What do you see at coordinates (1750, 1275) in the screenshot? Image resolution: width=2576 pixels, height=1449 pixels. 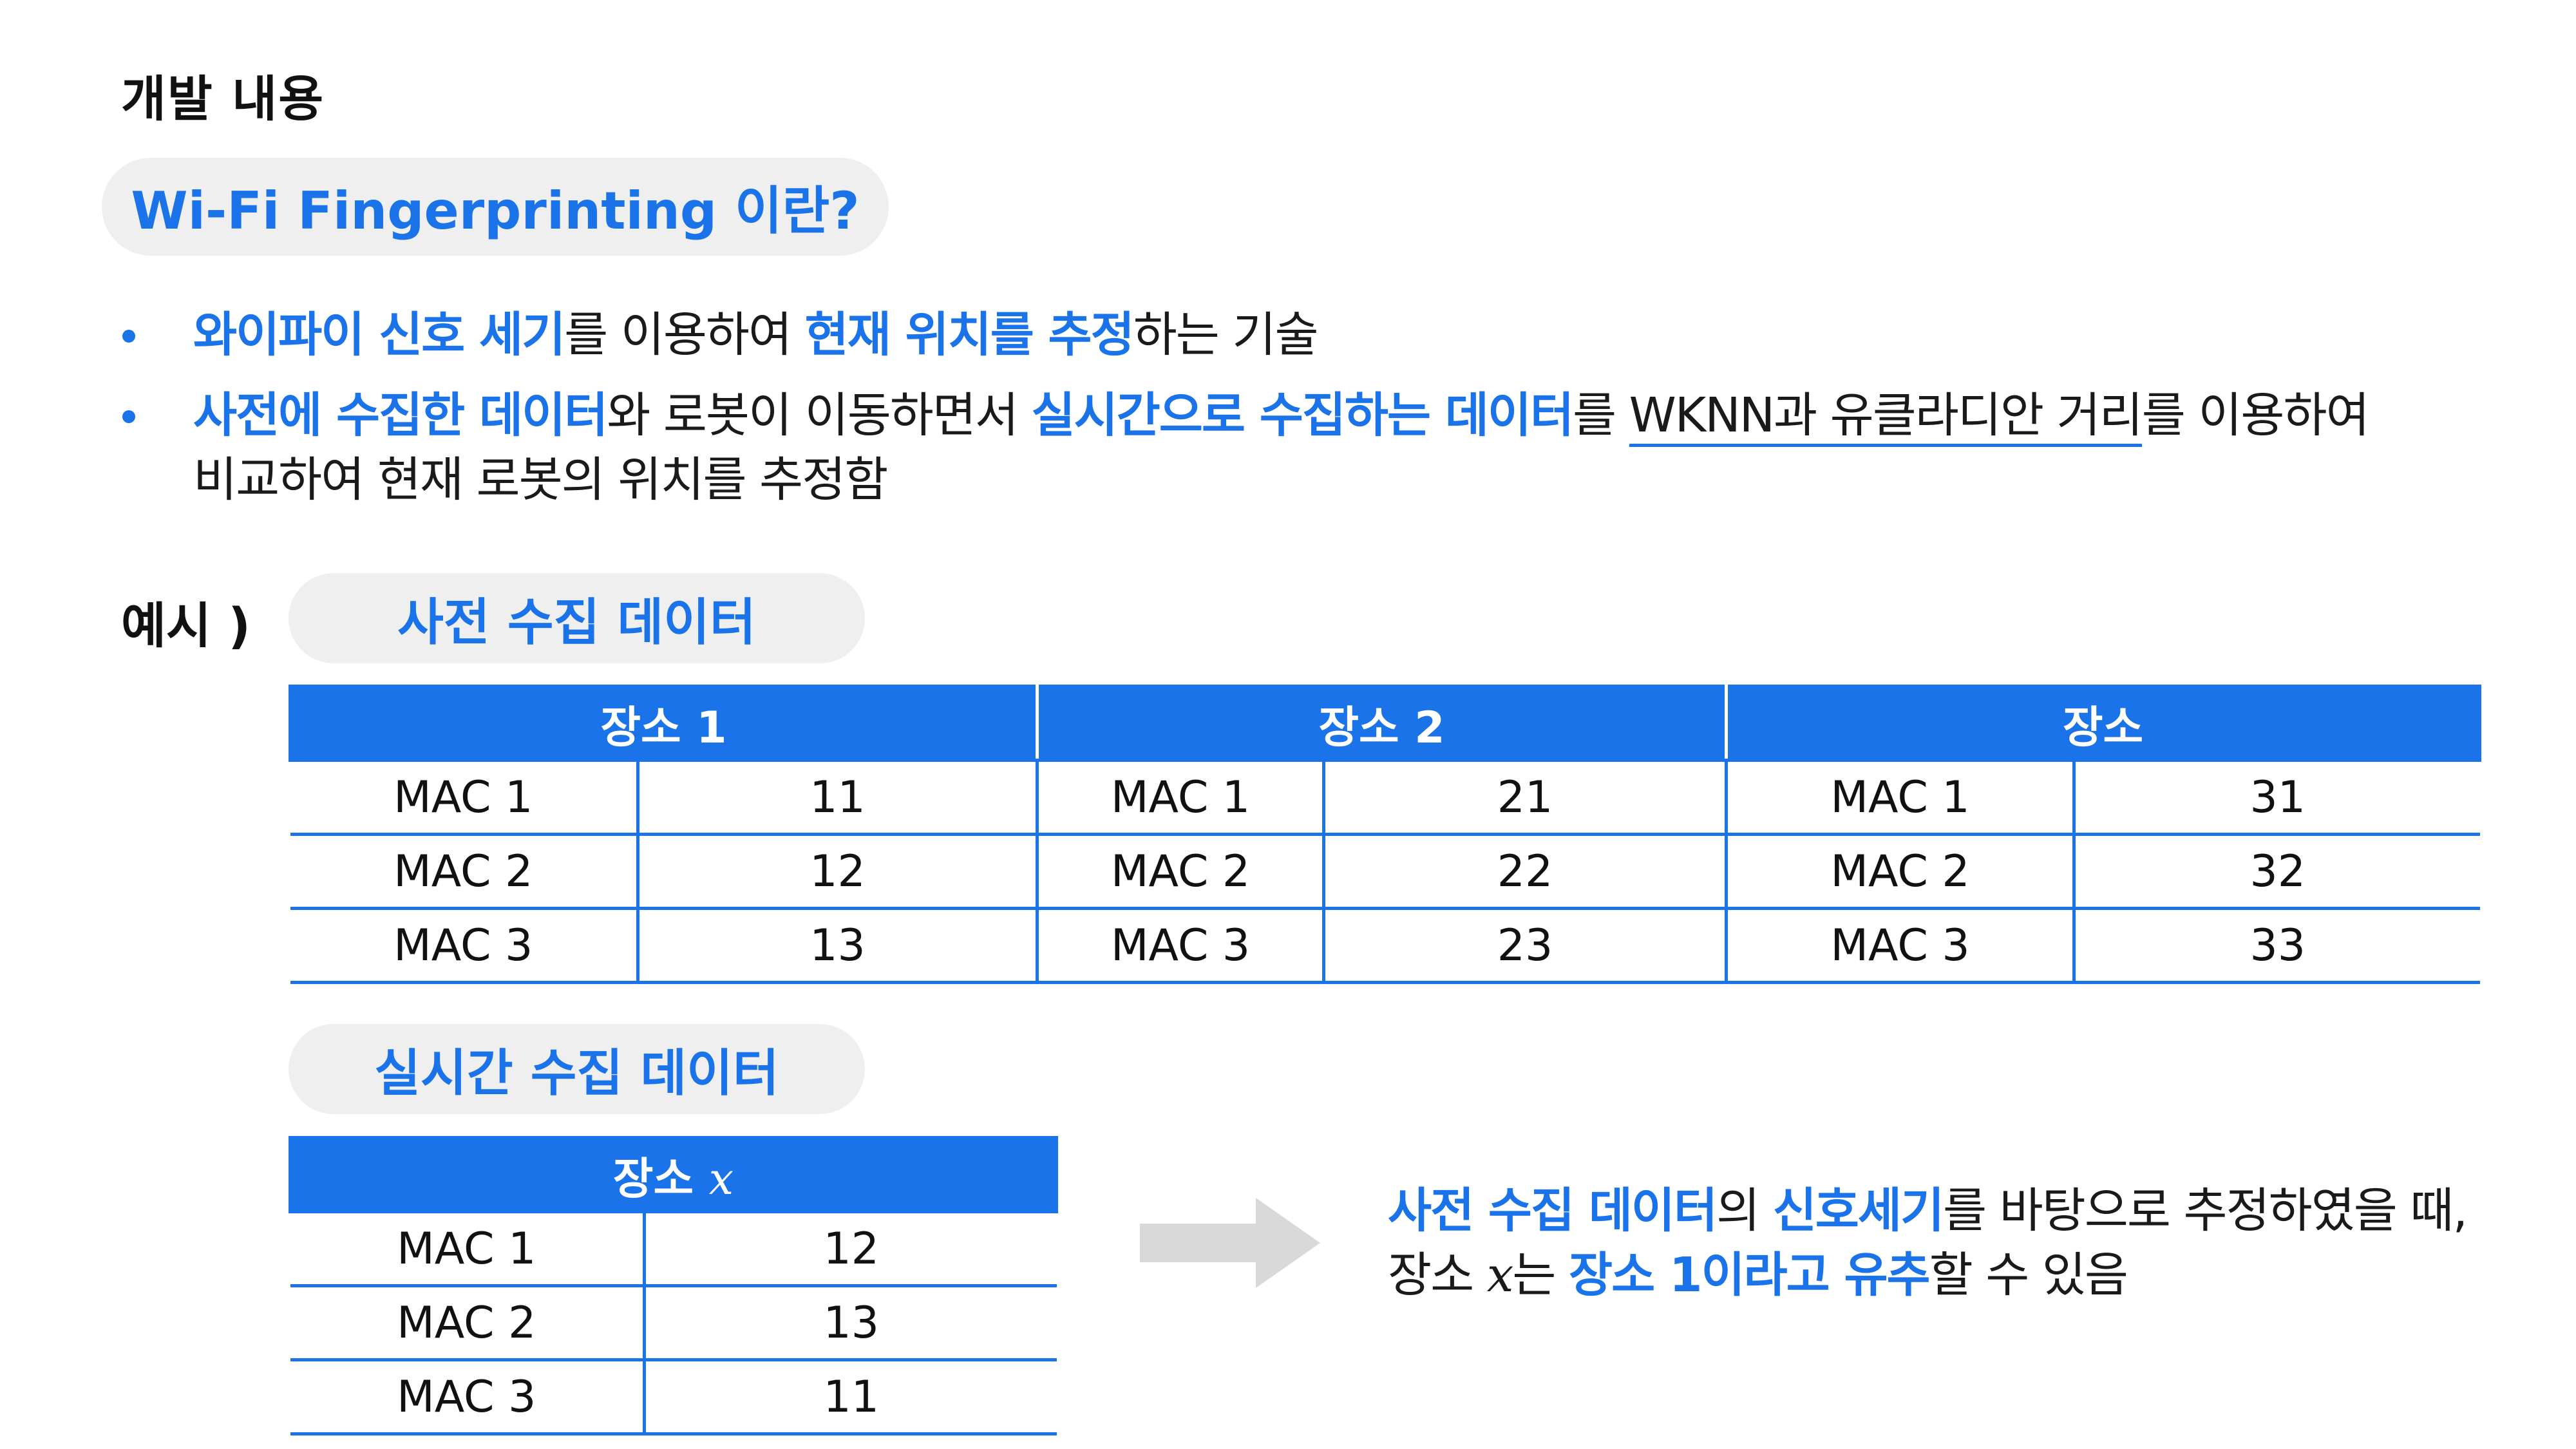 I see `highlight: 장소 1이라고 유추` at bounding box center [1750, 1275].